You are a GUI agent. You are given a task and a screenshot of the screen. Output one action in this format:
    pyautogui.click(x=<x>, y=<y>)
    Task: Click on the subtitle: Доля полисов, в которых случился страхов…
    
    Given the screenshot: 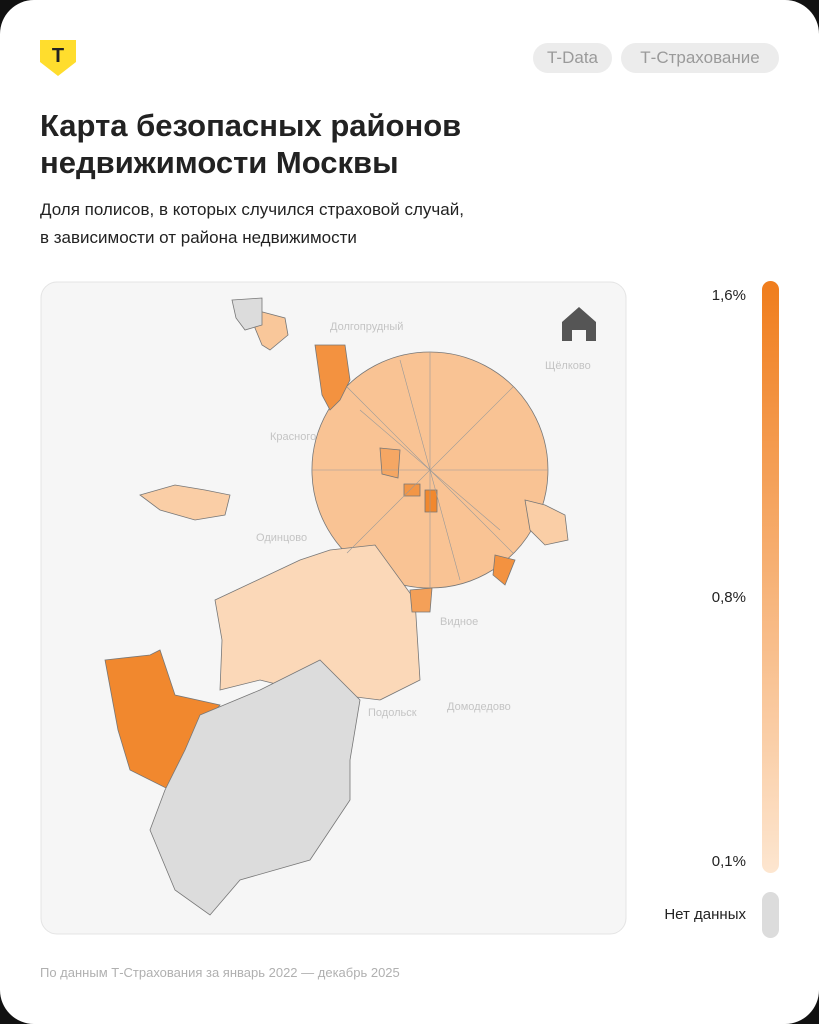 What is the action you would take?
    pyautogui.click(x=252, y=209)
    